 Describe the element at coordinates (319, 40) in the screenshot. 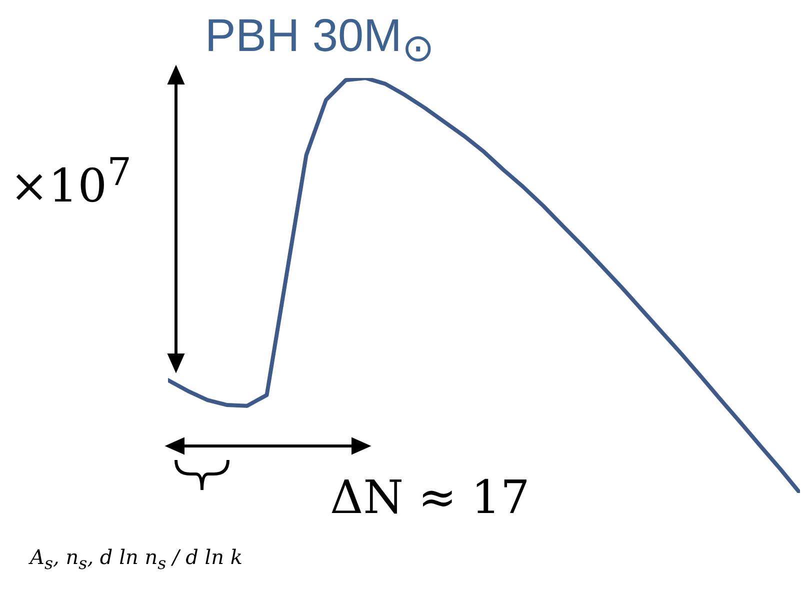

I see `chart-title: PBH 30M$_{⊙}$` at that location.